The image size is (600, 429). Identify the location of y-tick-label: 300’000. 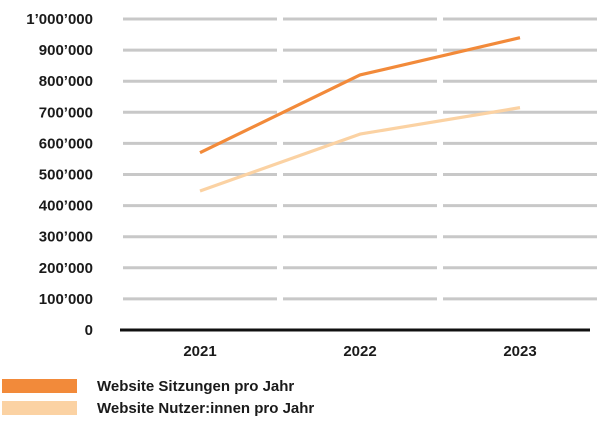
(66, 237).